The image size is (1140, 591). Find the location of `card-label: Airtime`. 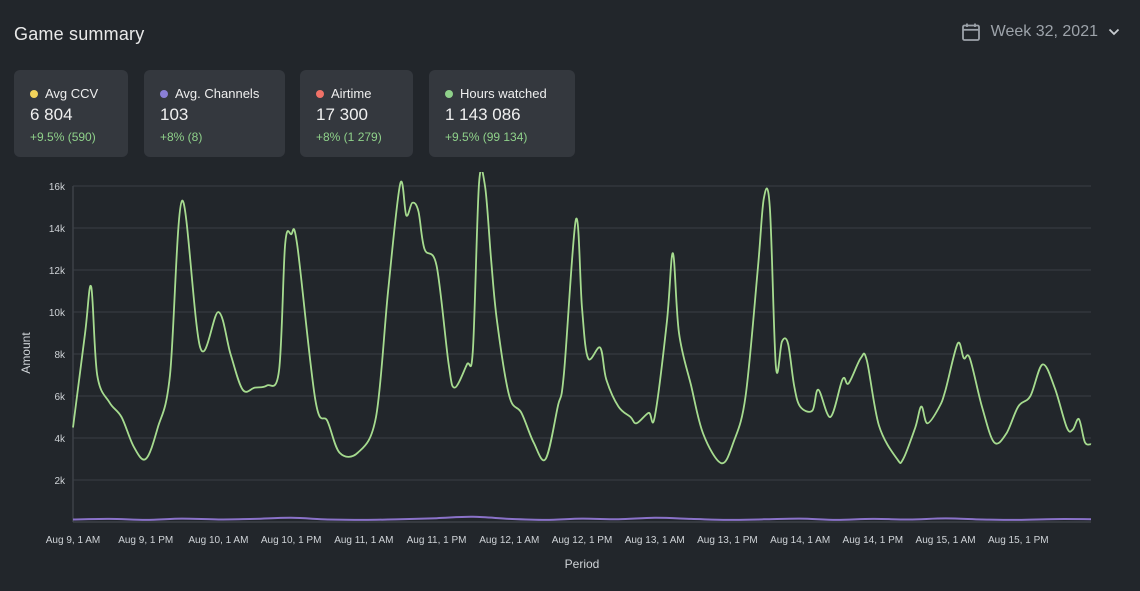

card-label: Airtime is located at coordinates (351, 93).